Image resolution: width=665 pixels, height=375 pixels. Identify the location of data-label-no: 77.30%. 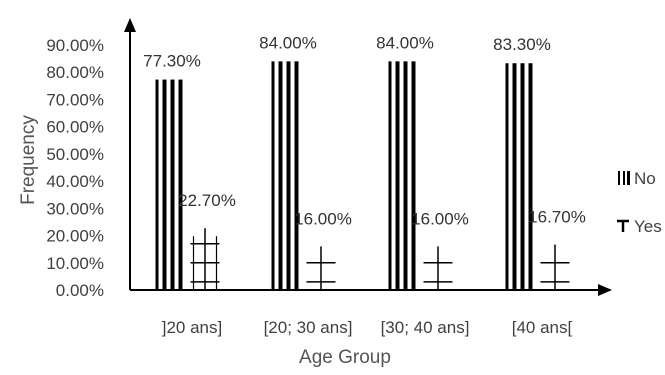
(172, 61).